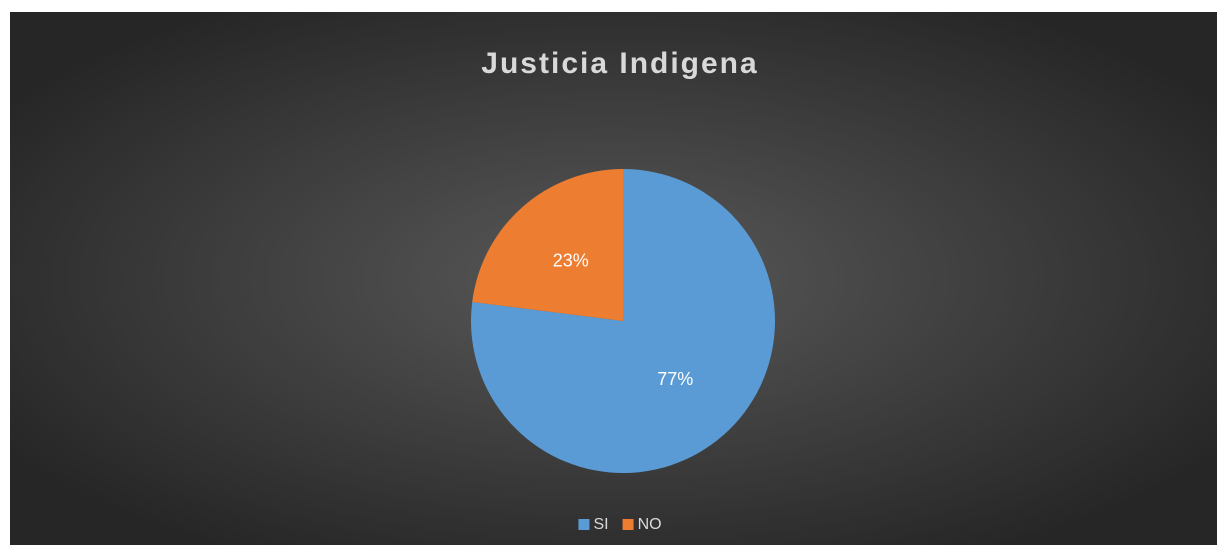  What do you see at coordinates (619, 63) in the screenshot?
I see `chart-title: Justicia Indigena` at bounding box center [619, 63].